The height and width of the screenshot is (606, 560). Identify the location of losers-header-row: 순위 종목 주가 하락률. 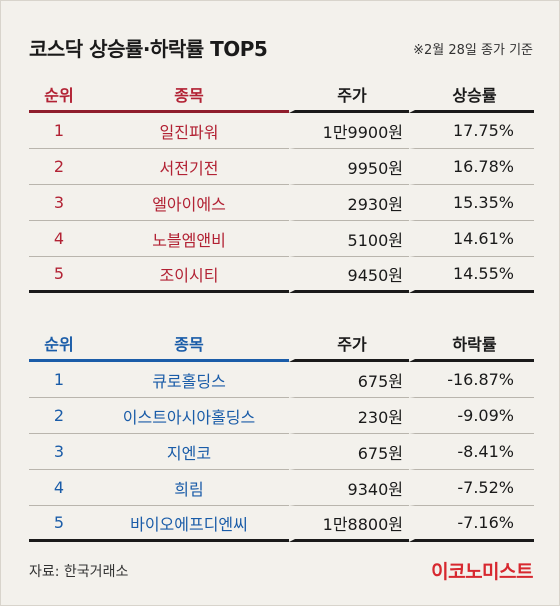
(281, 345).